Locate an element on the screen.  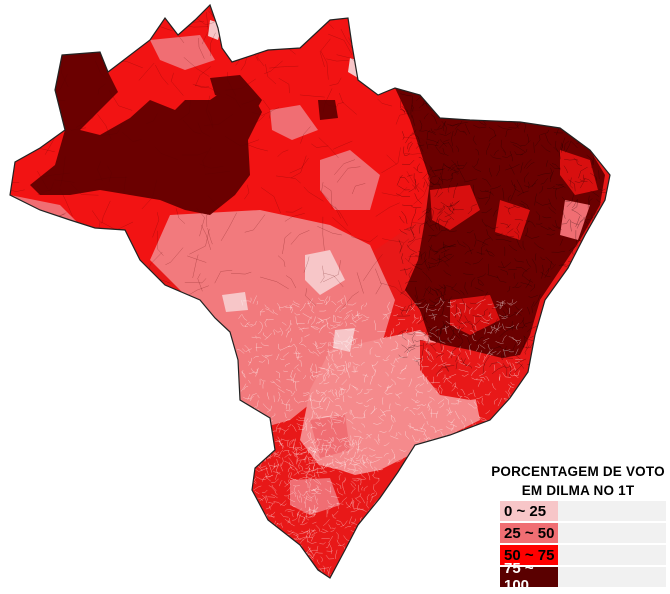
legend-swatch-bg is located at coordinates (612, 577).